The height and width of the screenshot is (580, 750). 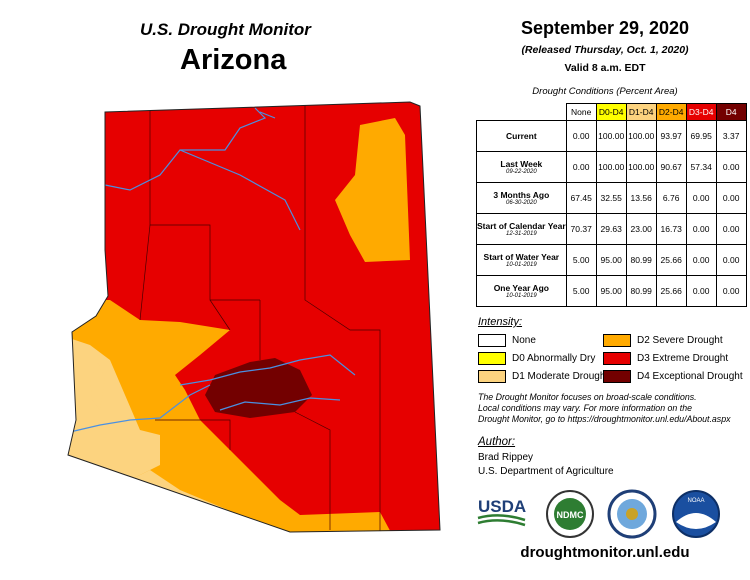 What do you see at coordinates (671, 167) in the screenshot?
I see `table-cell: 90.67` at bounding box center [671, 167].